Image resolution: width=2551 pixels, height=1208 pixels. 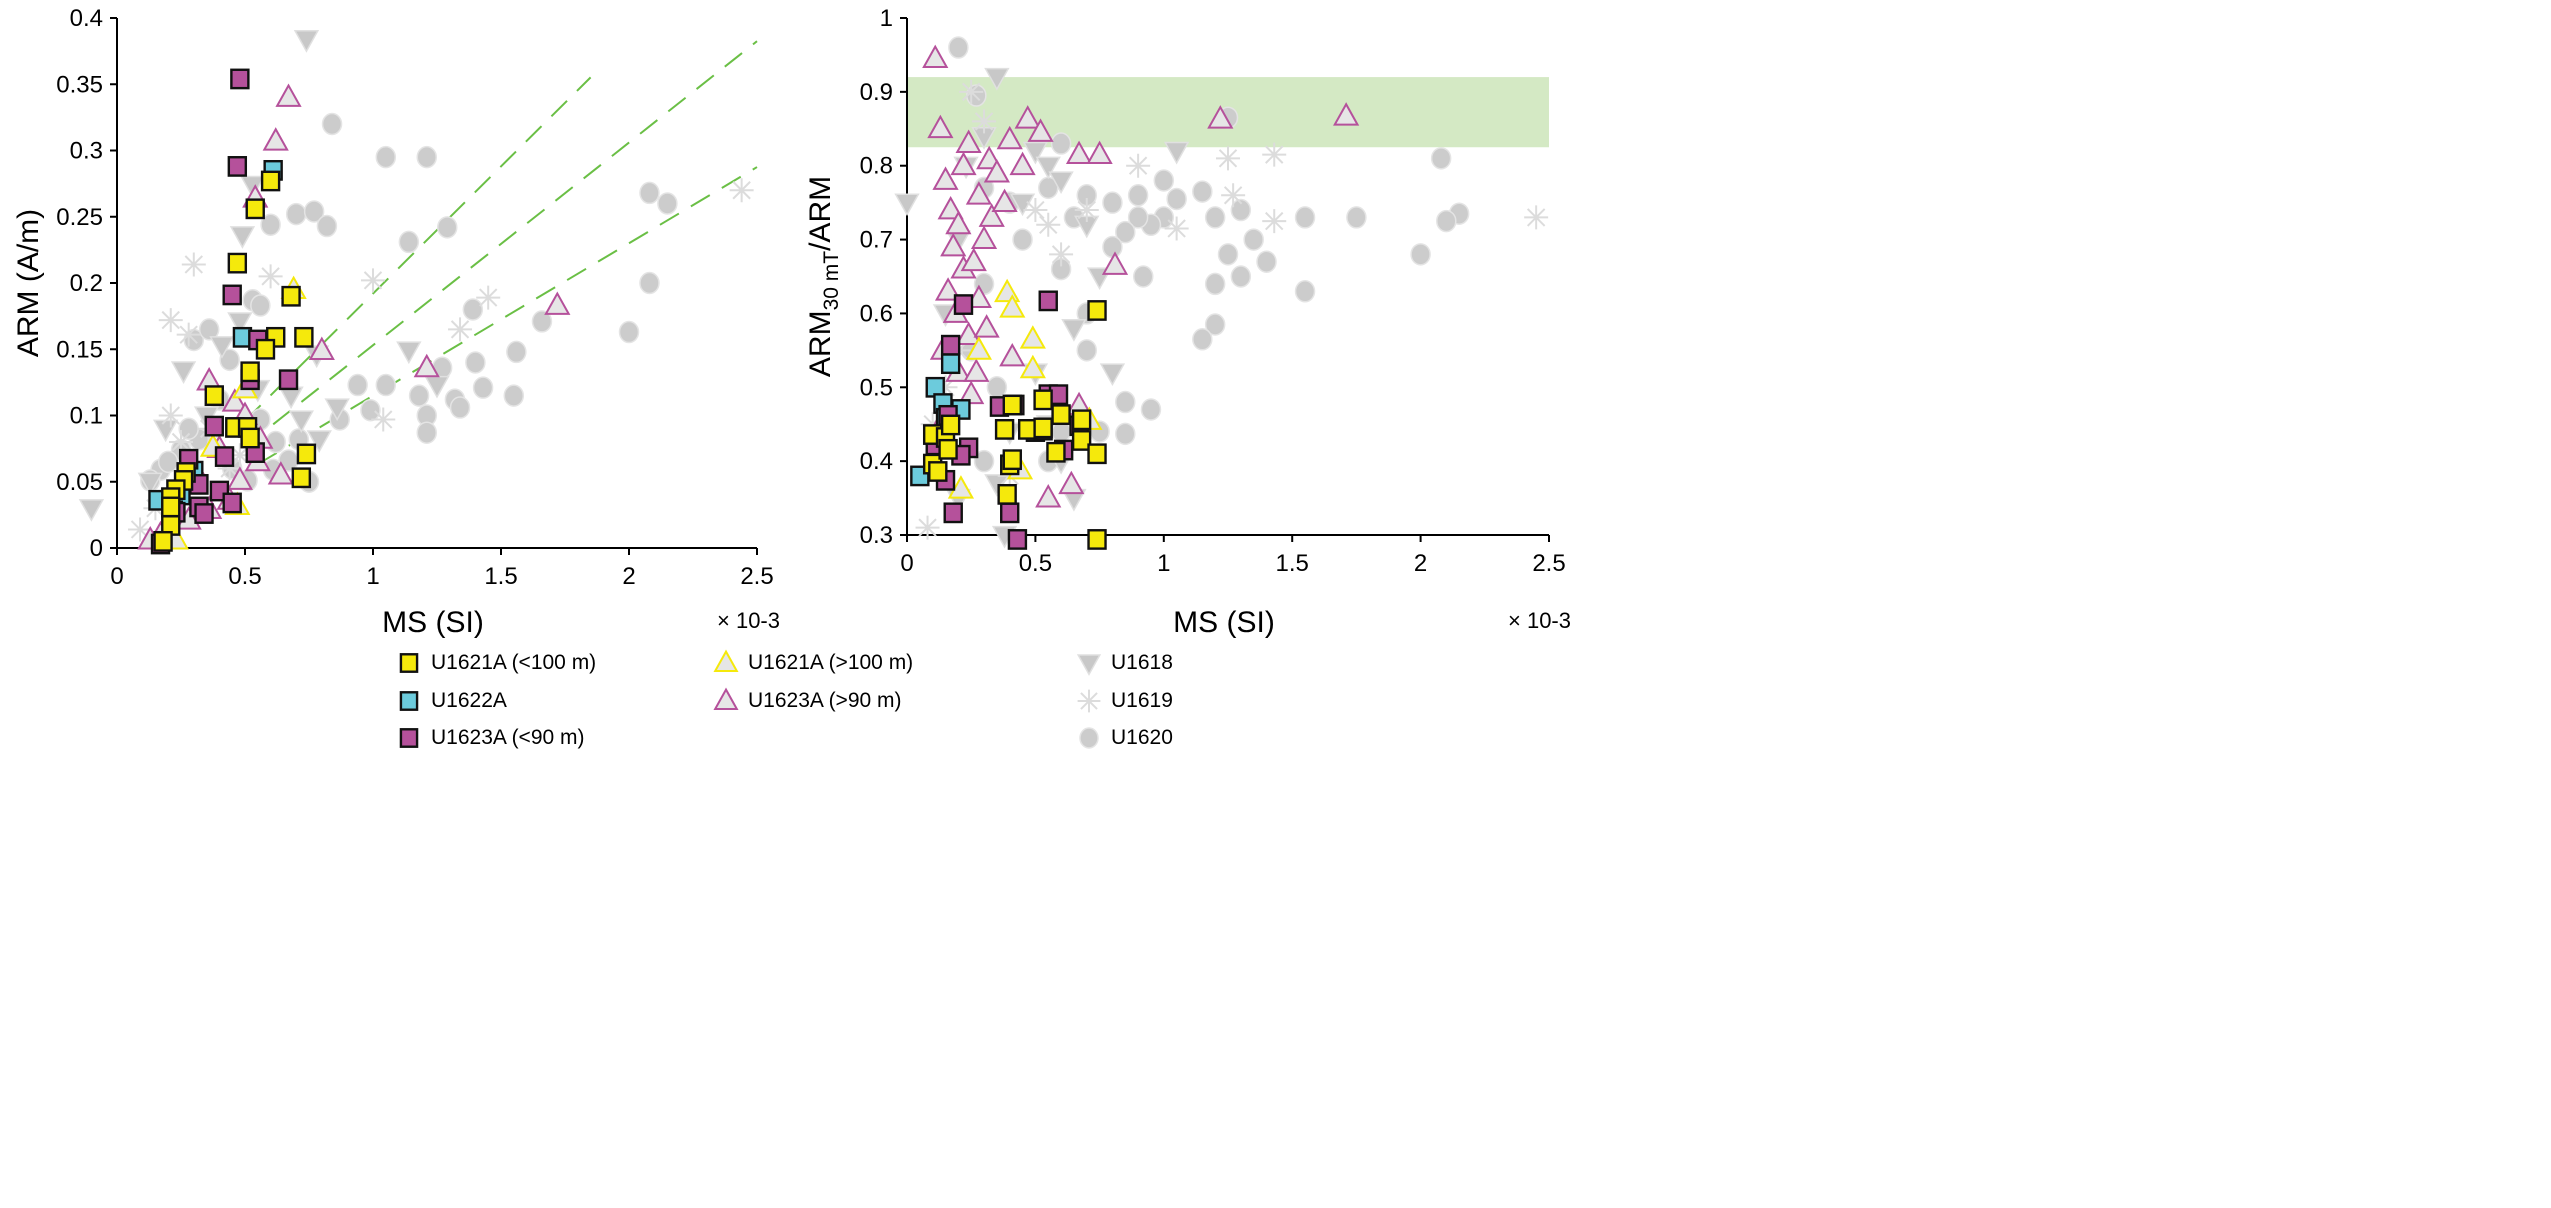 What do you see at coordinates (726, 660) in the screenshot?
I see `triangle-marker-icon` at bounding box center [726, 660].